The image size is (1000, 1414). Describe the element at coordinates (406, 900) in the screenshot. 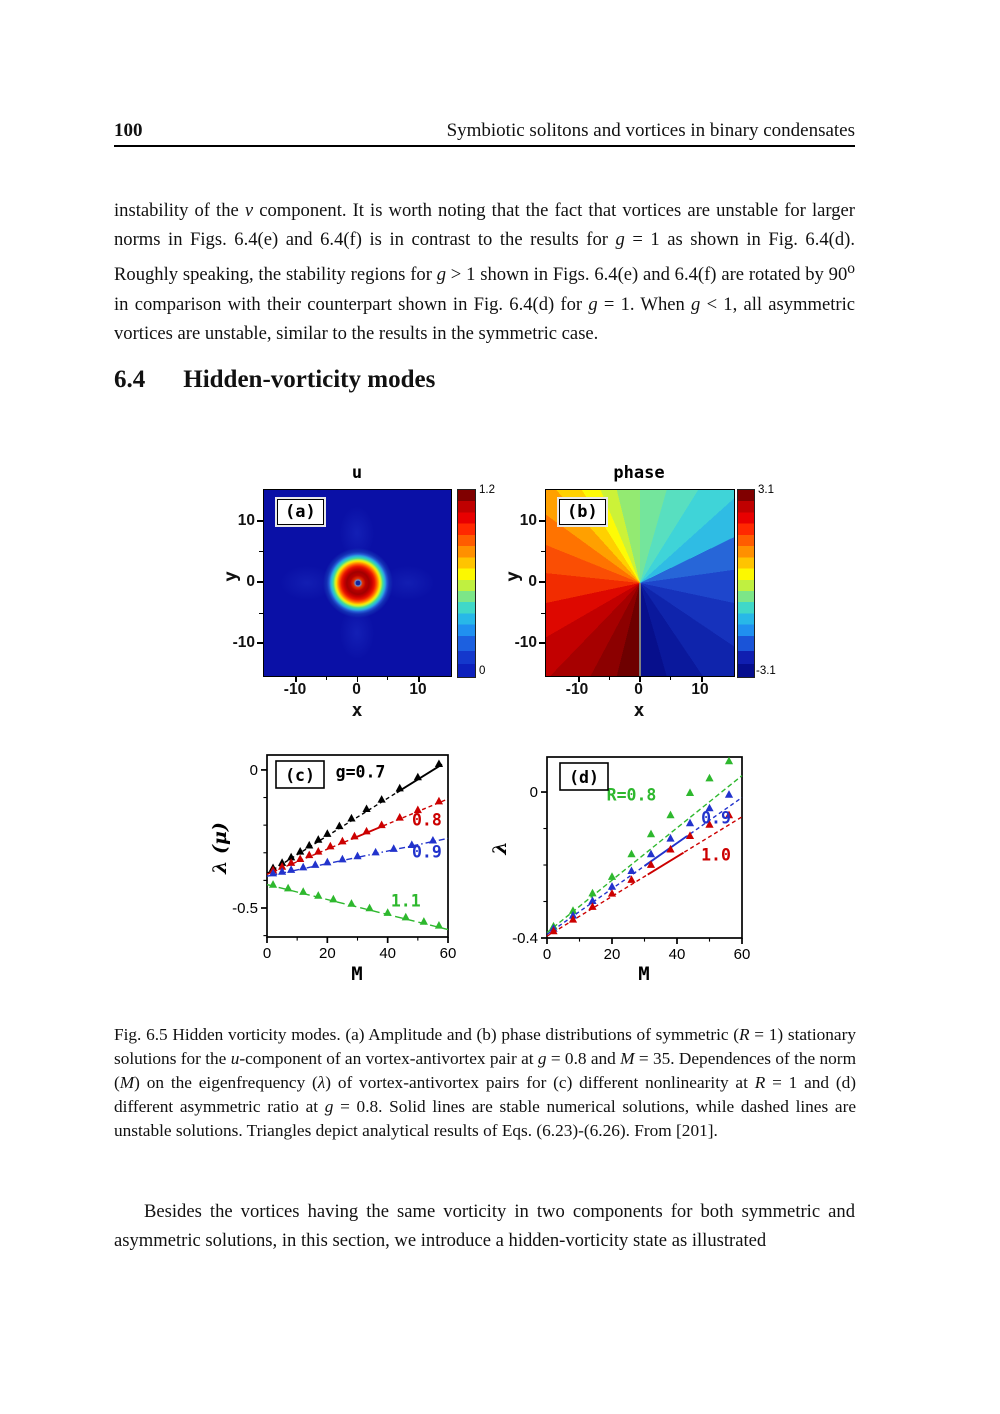

I see `svg-text: 1.1` at that location.